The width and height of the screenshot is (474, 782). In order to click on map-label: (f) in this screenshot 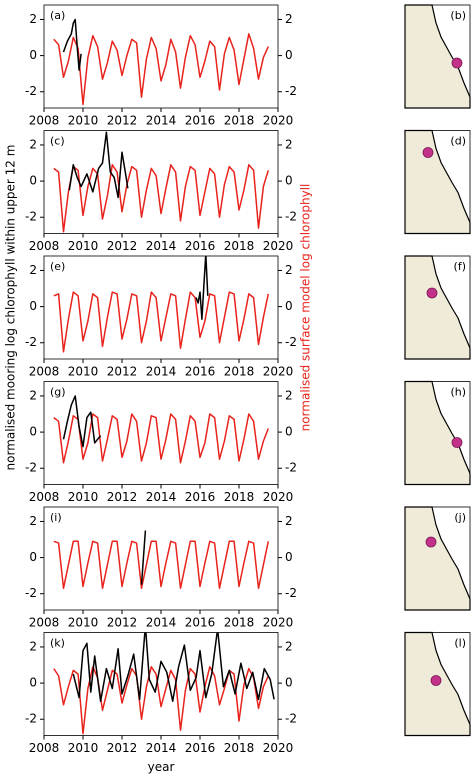, I will do `click(460, 266)`.